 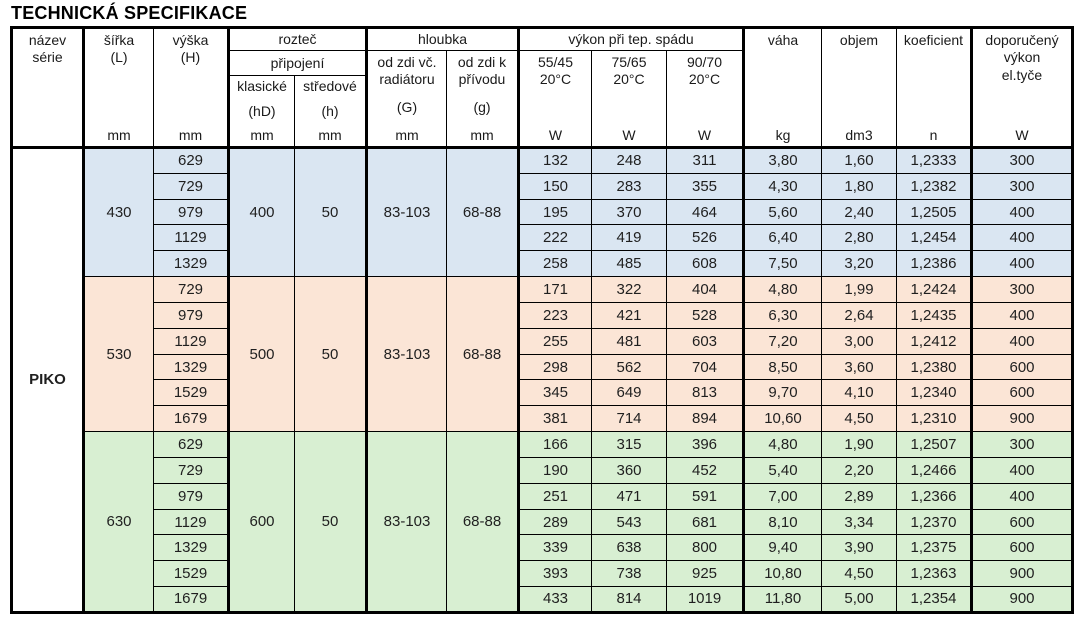 What do you see at coordinates (482, 99) in the screenshot?
I see `header-od-zdi-k: od zdi k přívodu (g) mm` at bounding box center [482, 99].